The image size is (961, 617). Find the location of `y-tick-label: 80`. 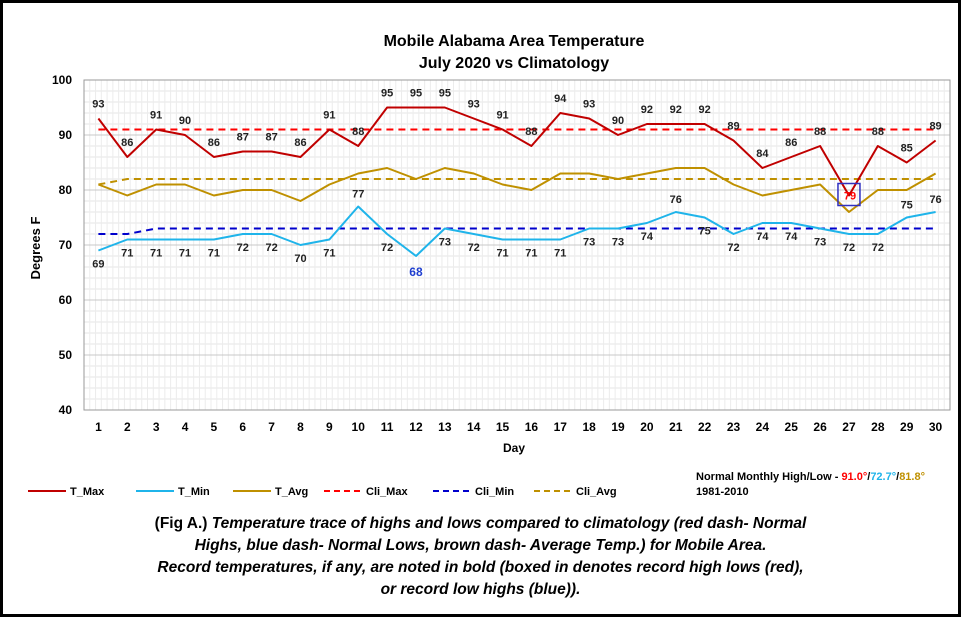

y-tick-label: 80 is located at coordinates (66, 190).